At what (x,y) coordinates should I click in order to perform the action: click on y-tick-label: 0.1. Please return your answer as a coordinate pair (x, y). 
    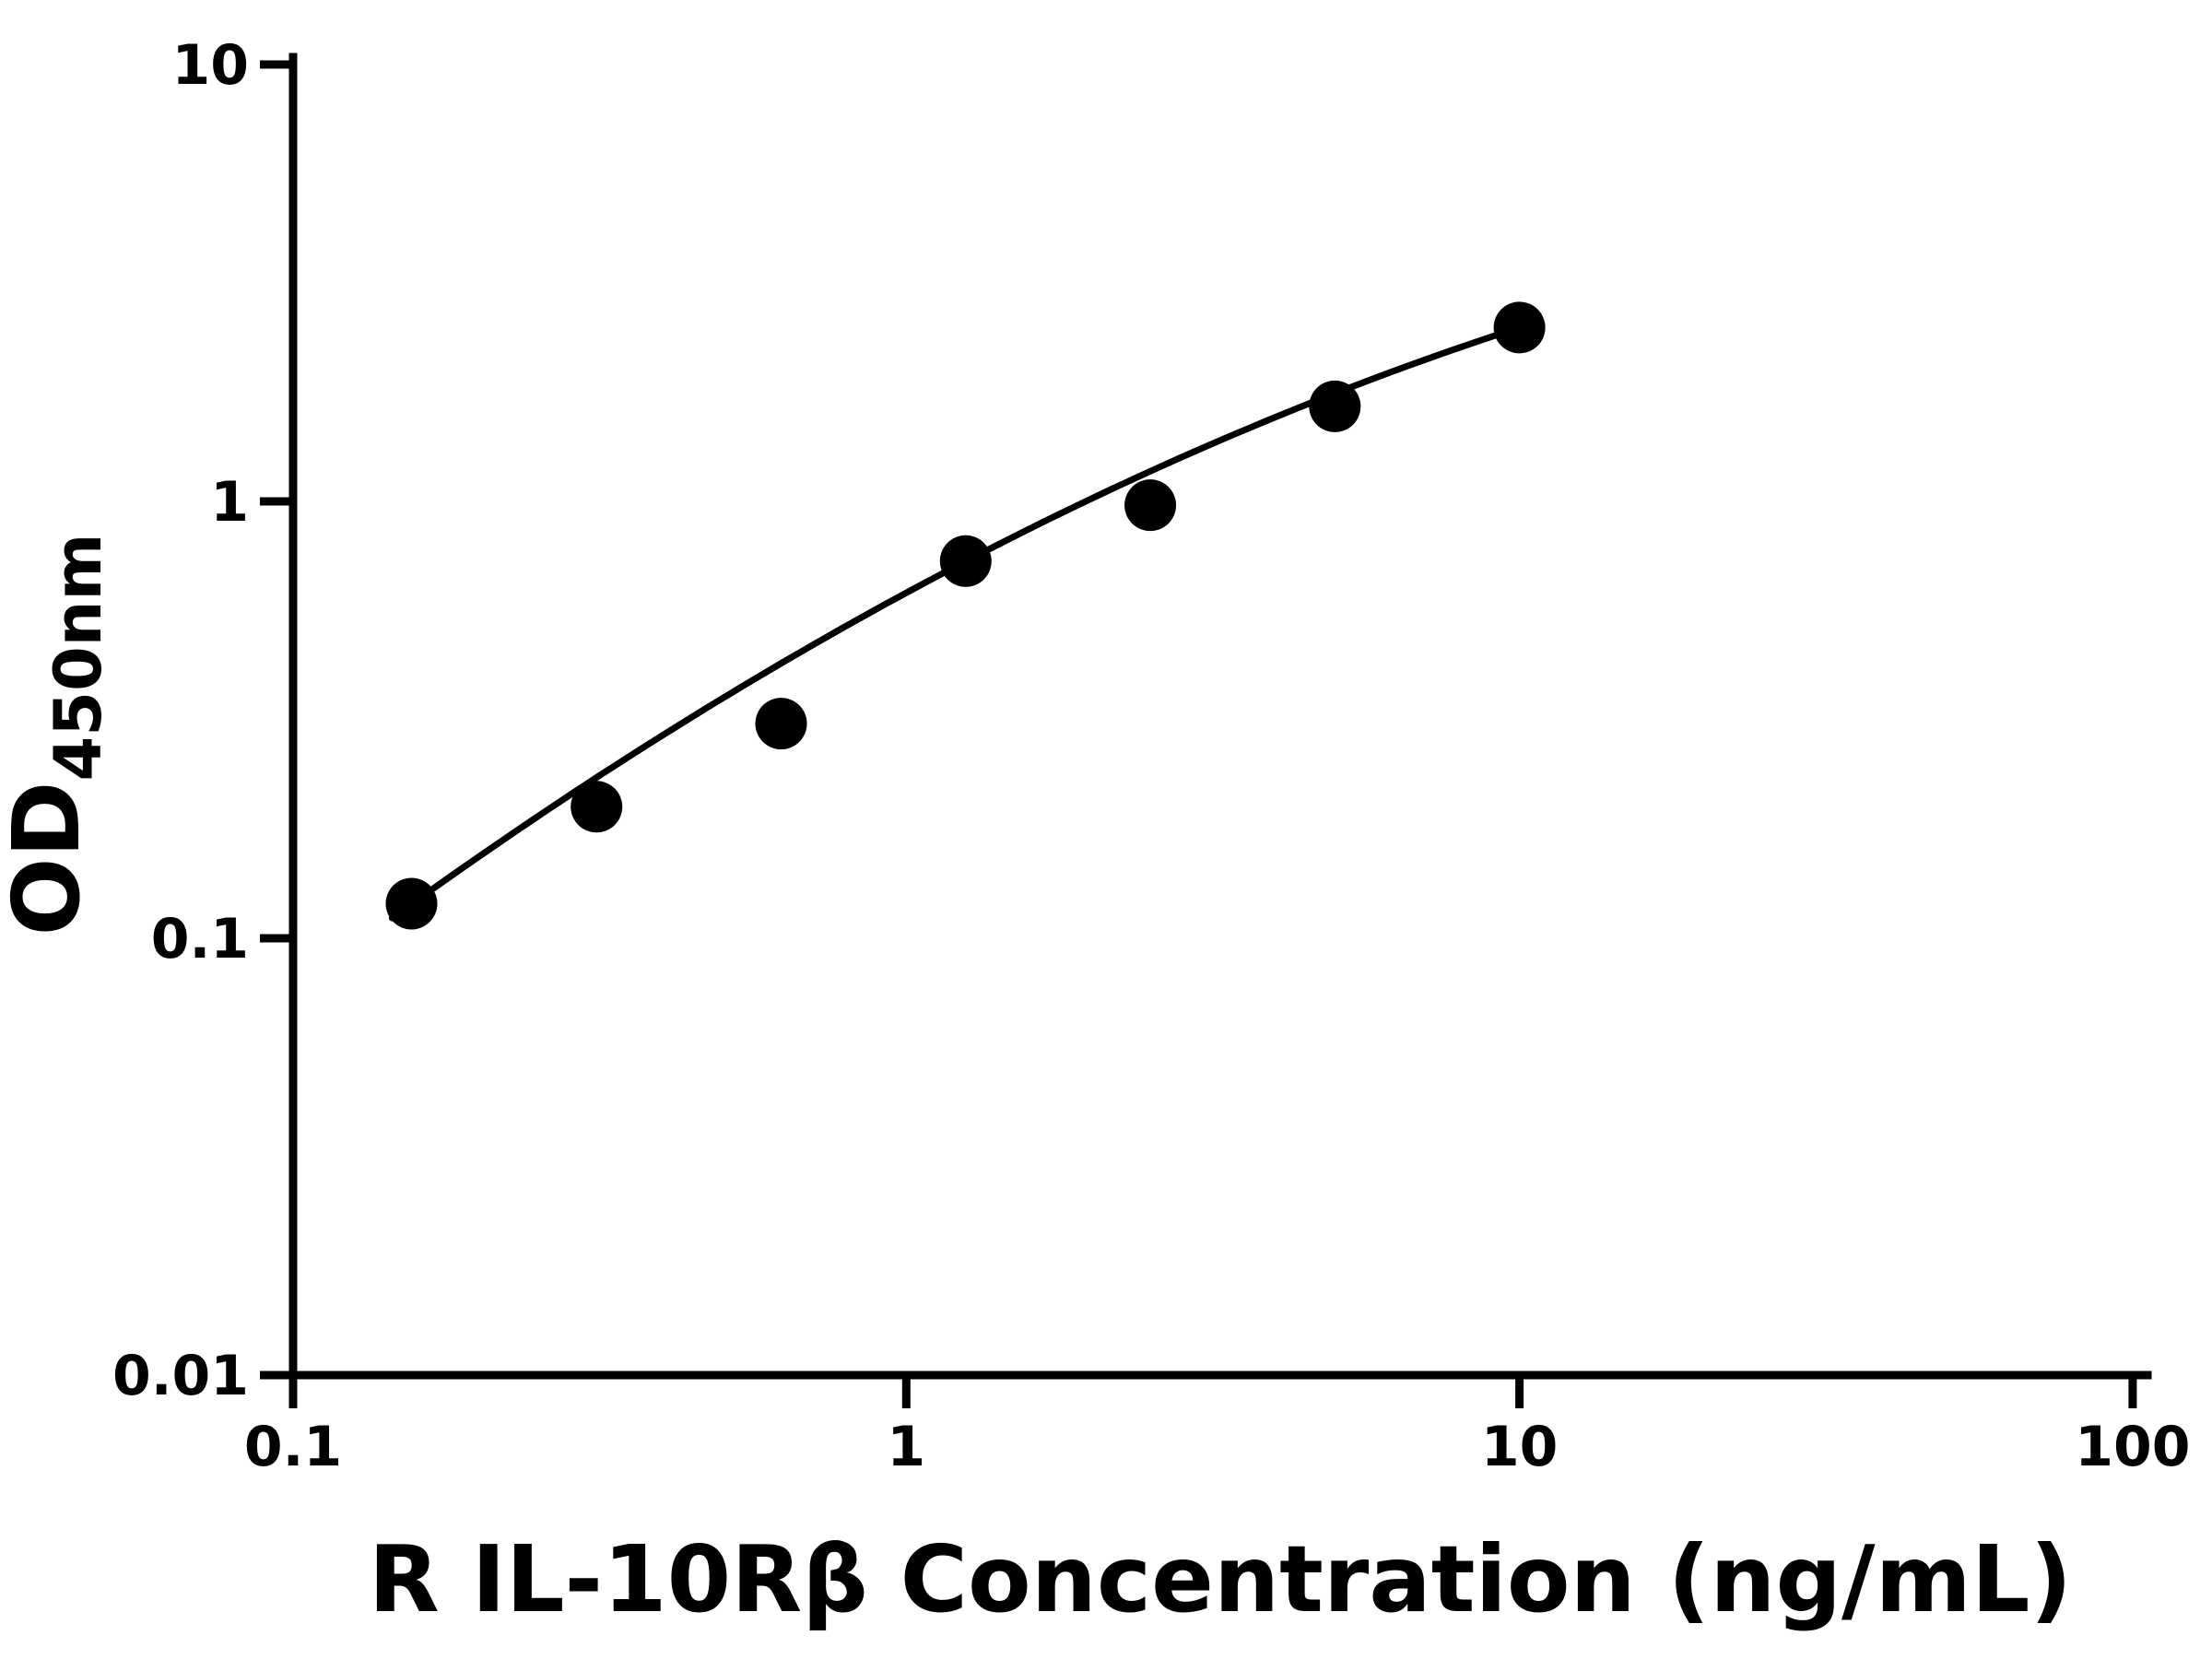
    Looking at the image, I should click on (200, 939).